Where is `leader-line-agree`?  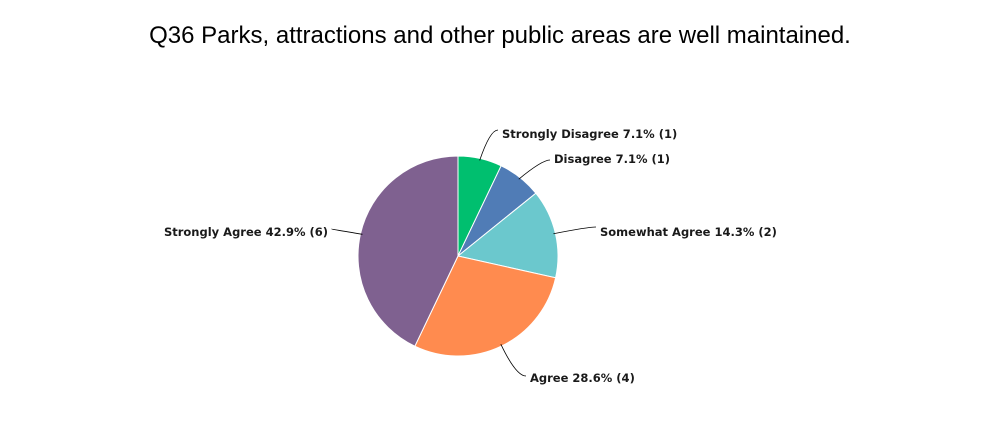
leader-line-agree is located at coordinates (513, 360).